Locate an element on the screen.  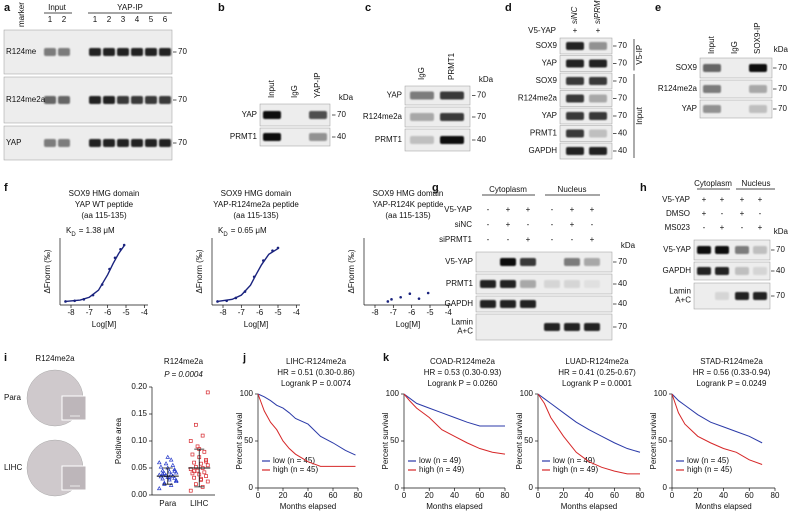
column-label: siNC is located at coordinates (574, 15).